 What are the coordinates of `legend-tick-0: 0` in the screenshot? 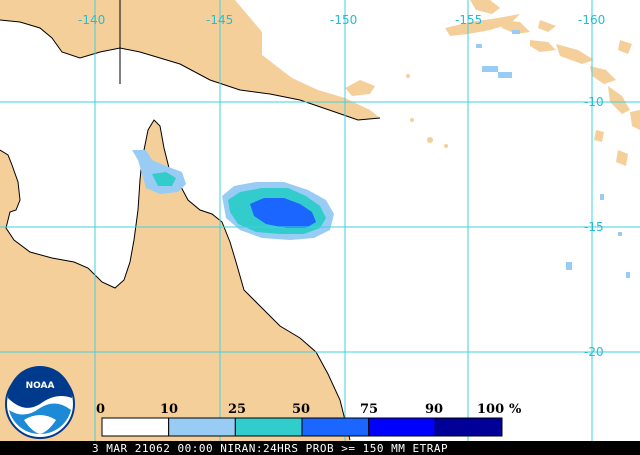 It's located at (100, 409).